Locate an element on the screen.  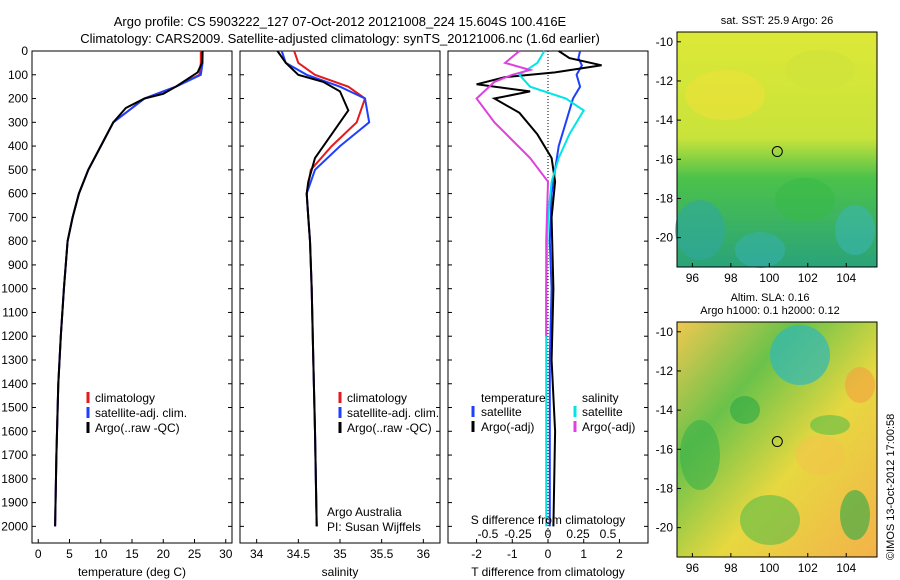
sla-map-lat-ticks: -10 -12 -14 -16 -18 -20 is located at coordinates (668, 430).